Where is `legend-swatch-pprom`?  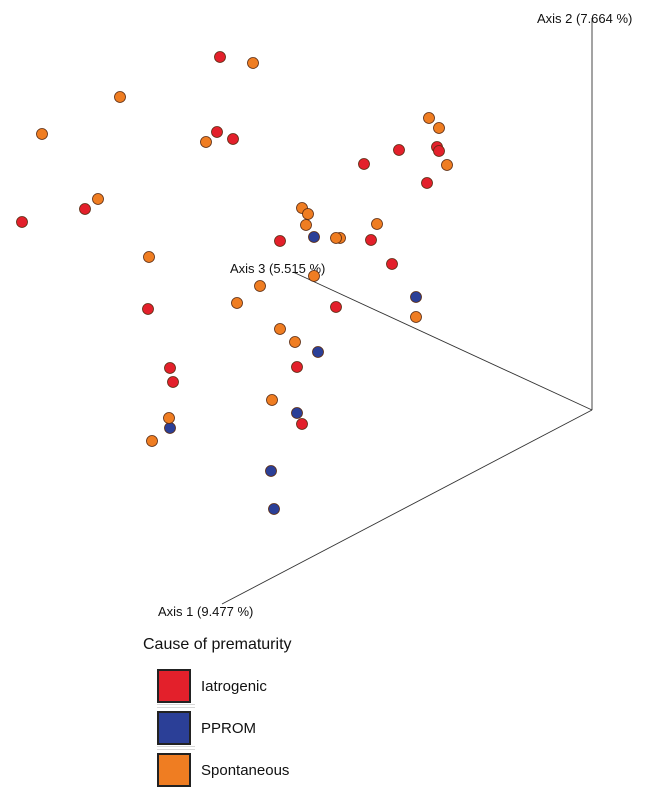 legend-swatch-pprom is located at coordinates (174, 728).